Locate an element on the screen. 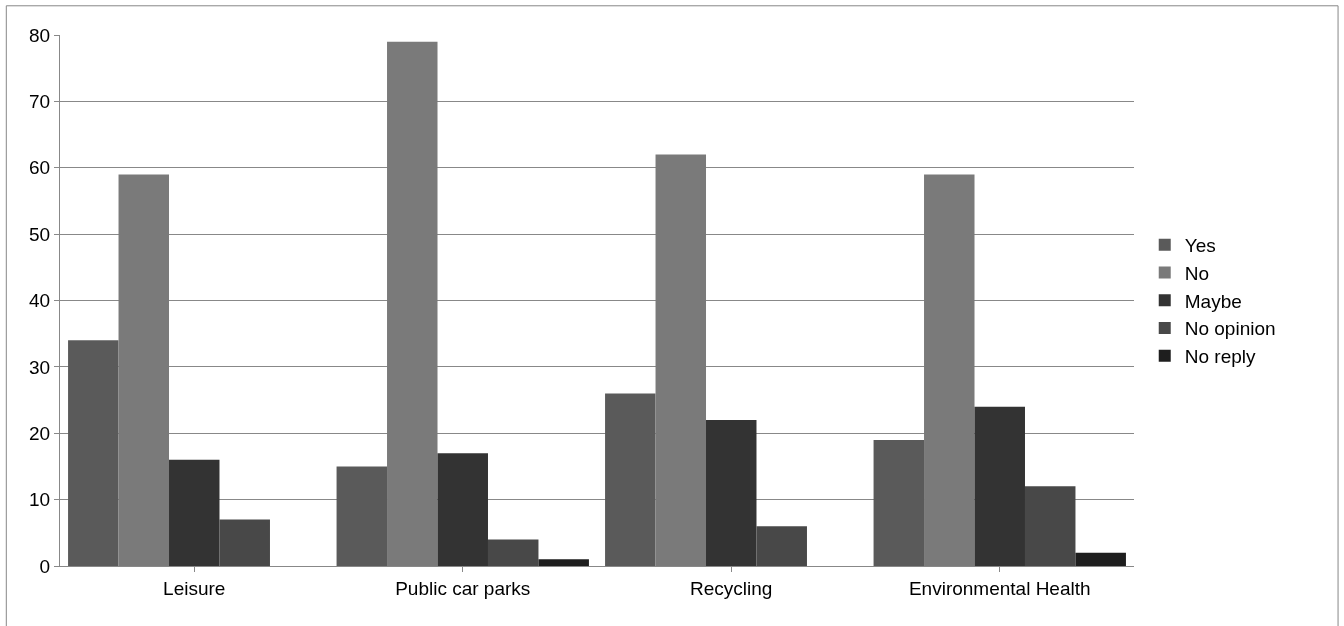 The width and height of the screenshot is (1344, 626). legend-label: No reply is located at coordinates (1220, 357).